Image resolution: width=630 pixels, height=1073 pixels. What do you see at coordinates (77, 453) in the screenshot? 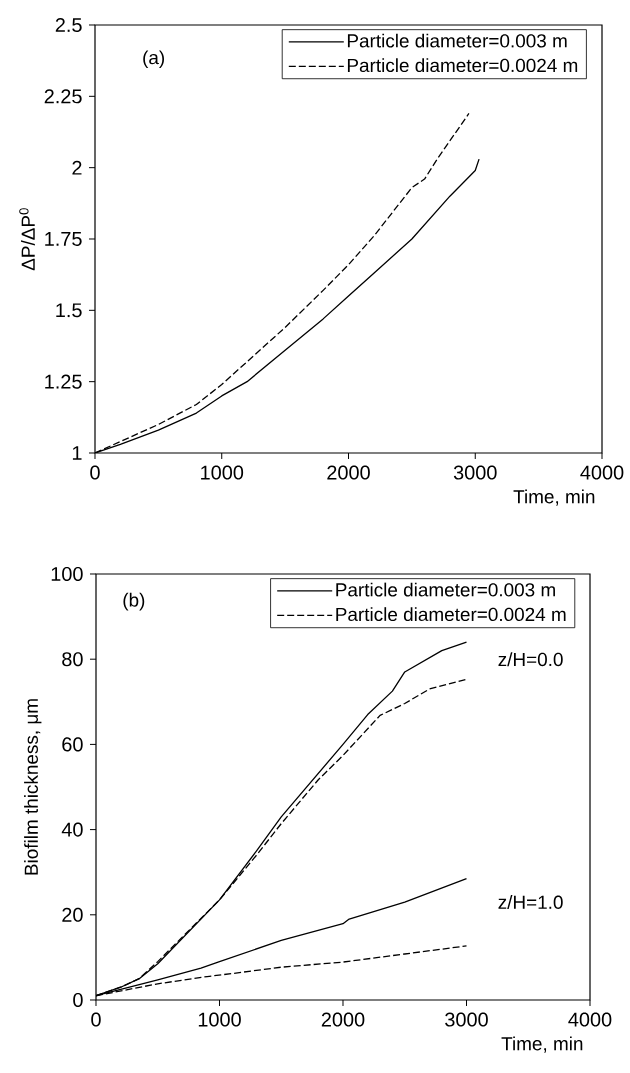
I see `y-tick-label: 1` at bounding box center [77, 453].